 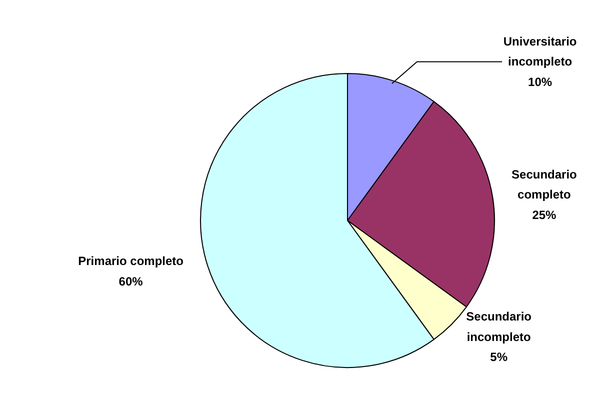 I want to click on data-label: 60%, so click(x=131, y=281).